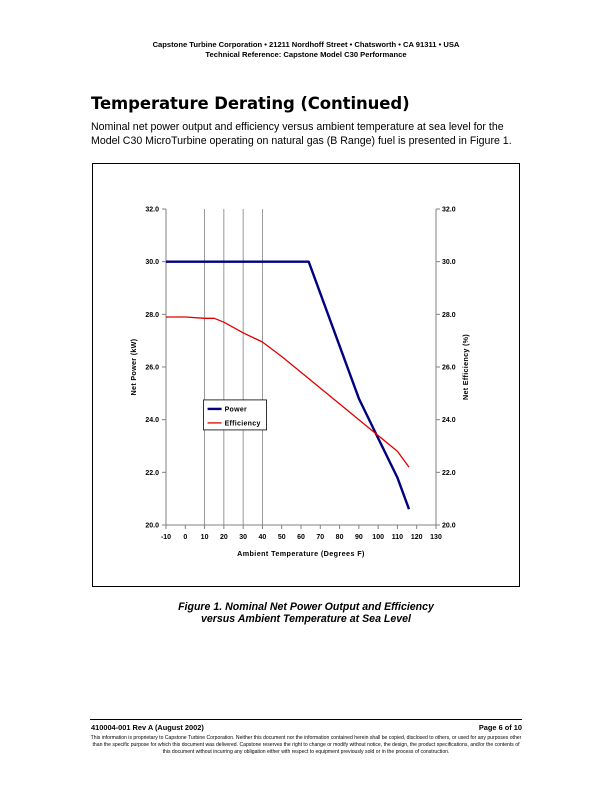 Image resolution: width=612 pixels, height=792 pixels. I want to click on x-tick-label: 100, so click(378, 537).